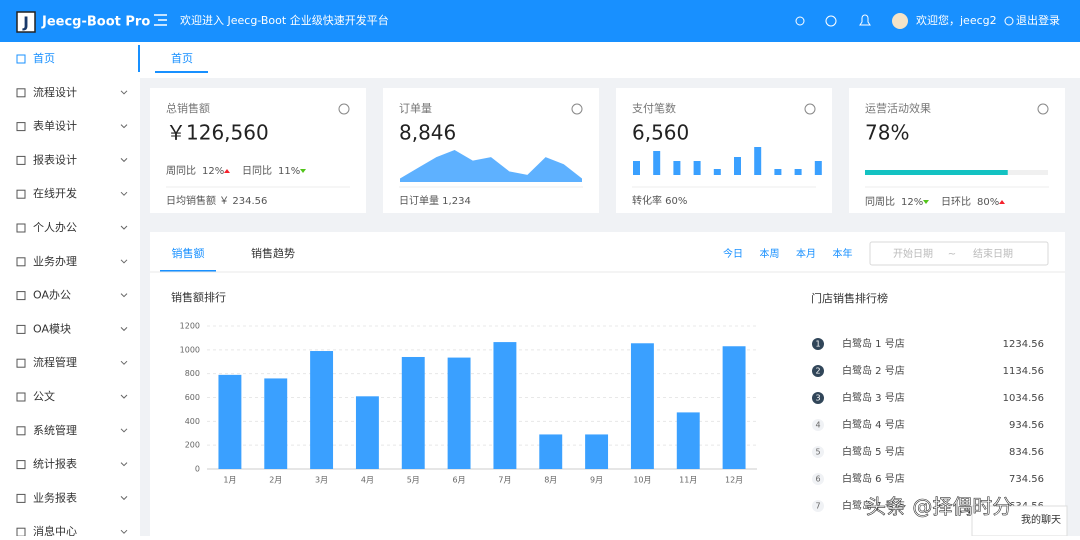  What do you see at coordinates (843, 253) in the screenshot?
I see `range-button: 本年` at bounding box center [843, 253].